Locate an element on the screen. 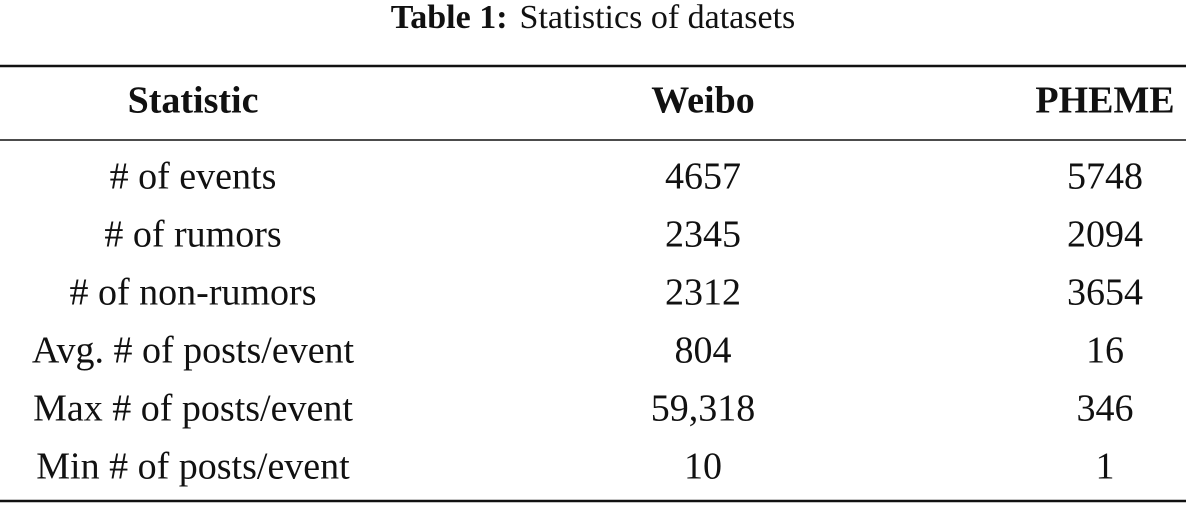 The image size is (1186, 506). table-cell: # of non-rumors is located at coordinates (193, 293).